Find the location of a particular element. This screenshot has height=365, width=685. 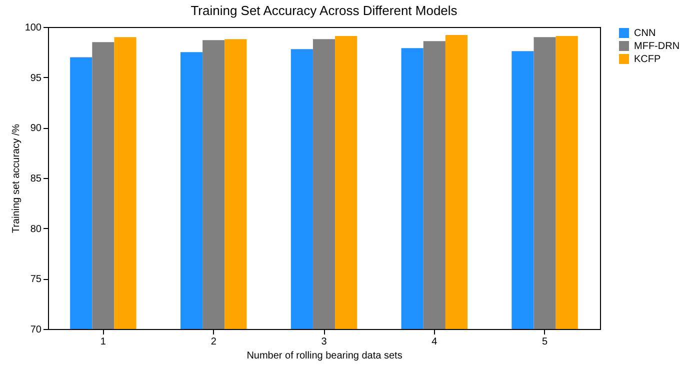

legend-label: MFF-DRN is located at coordinates (657, 46).